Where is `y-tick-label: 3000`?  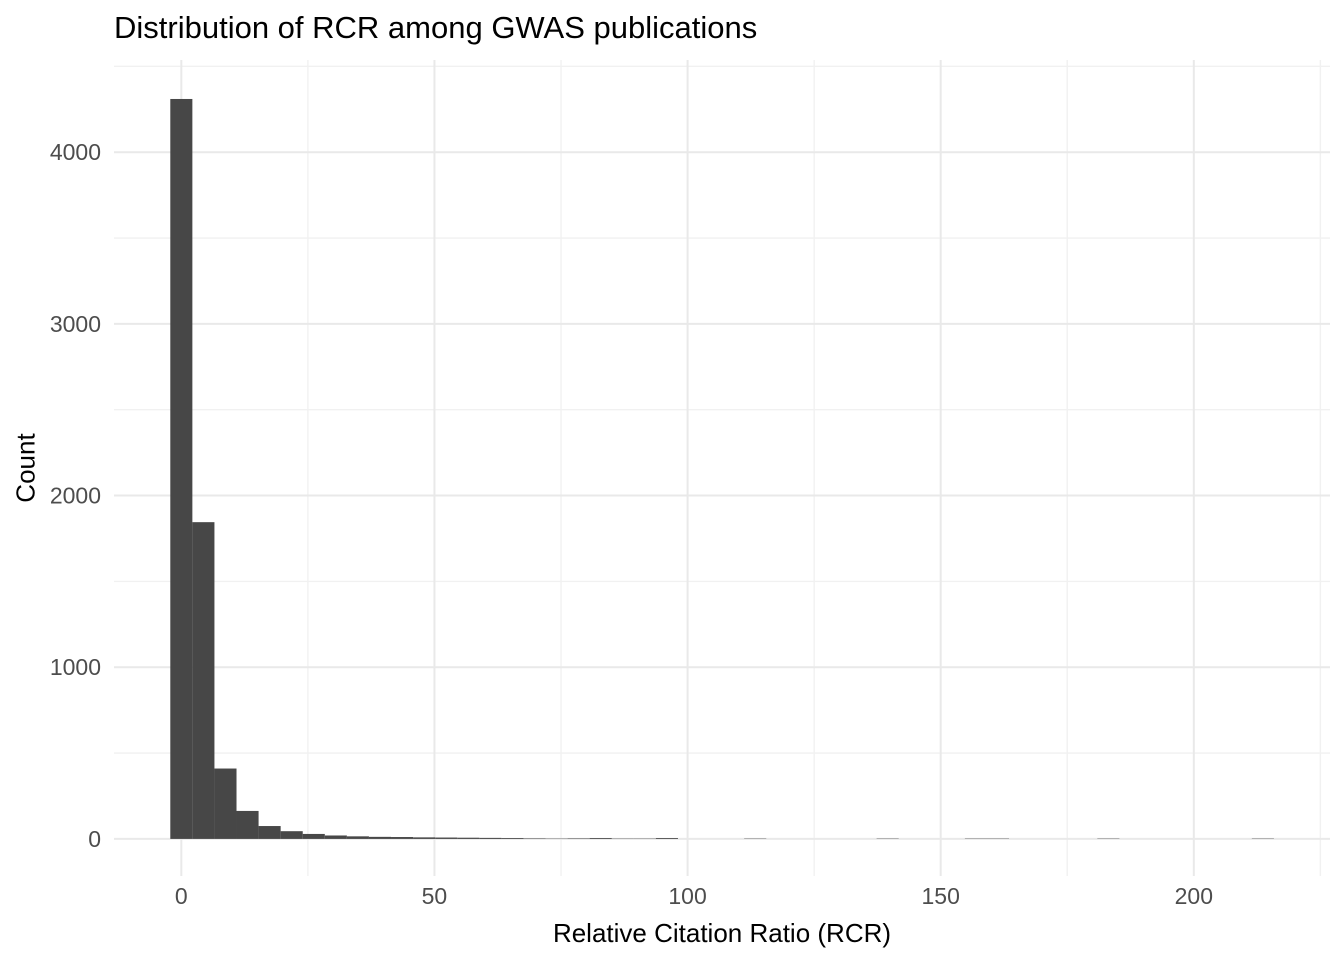 y-tick-label: 3000 is located at coordinates (75, 324).